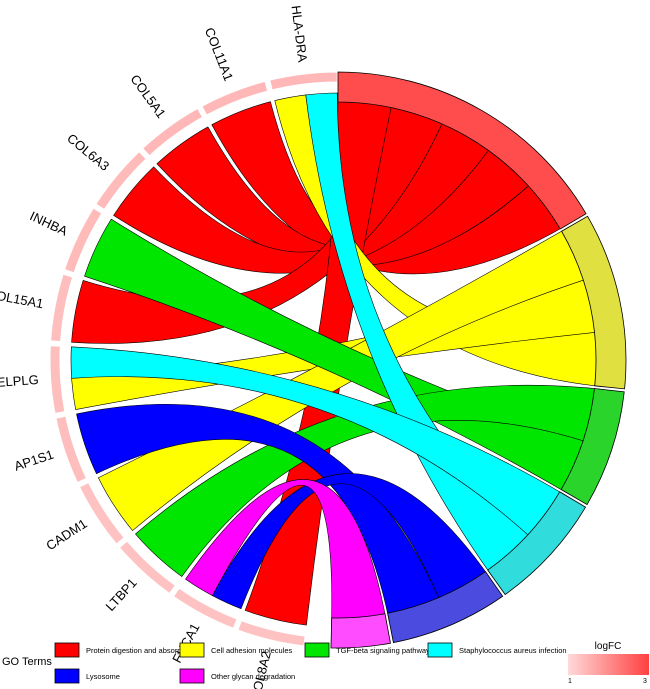  I want to click on legend-title: GO Terms, so click(27, 662).